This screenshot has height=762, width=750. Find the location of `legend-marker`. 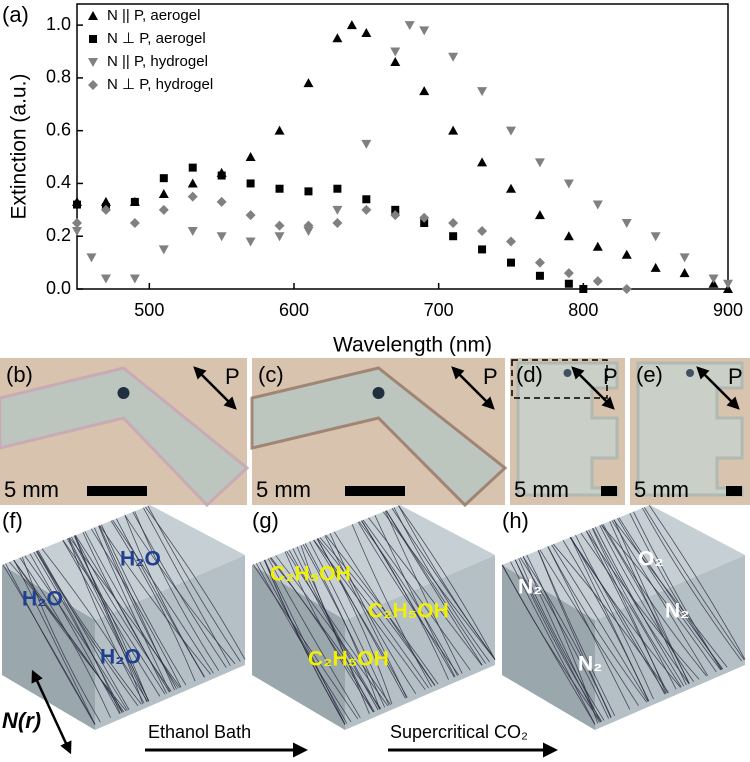

legend-marker is located at coordinates (93, 15).